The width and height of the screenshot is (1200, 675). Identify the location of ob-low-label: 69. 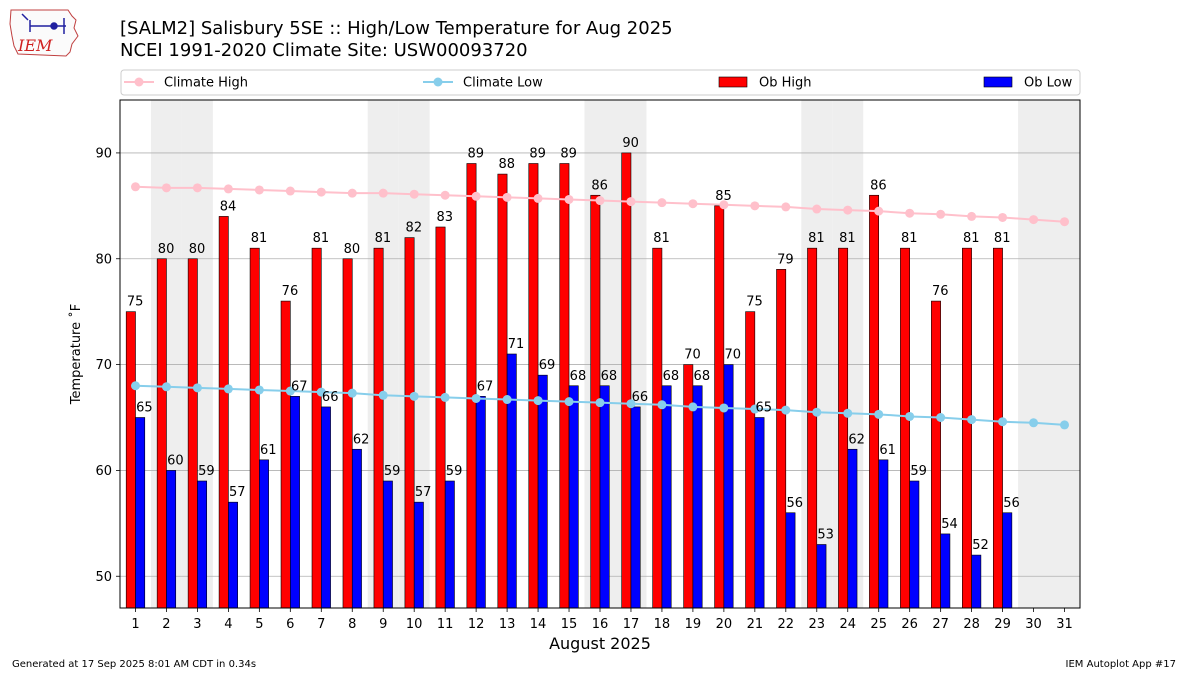
(547, 365).